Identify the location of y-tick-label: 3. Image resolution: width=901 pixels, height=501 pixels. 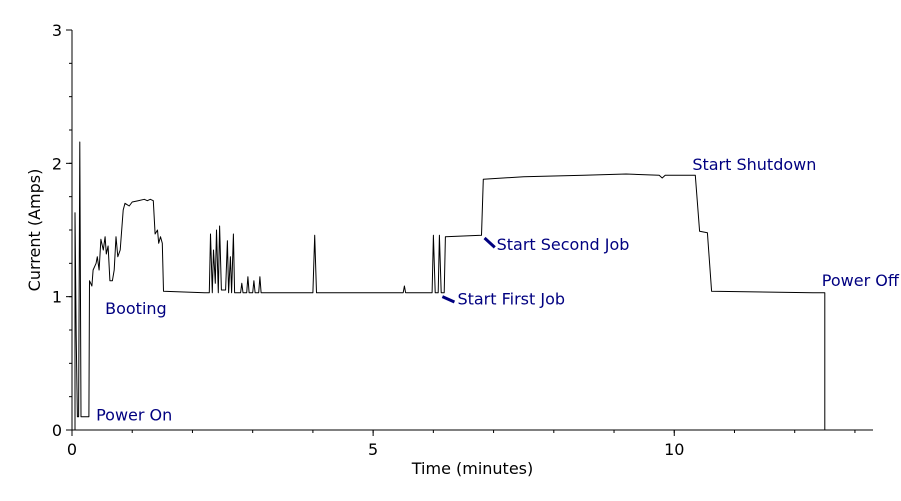
(57, 30).